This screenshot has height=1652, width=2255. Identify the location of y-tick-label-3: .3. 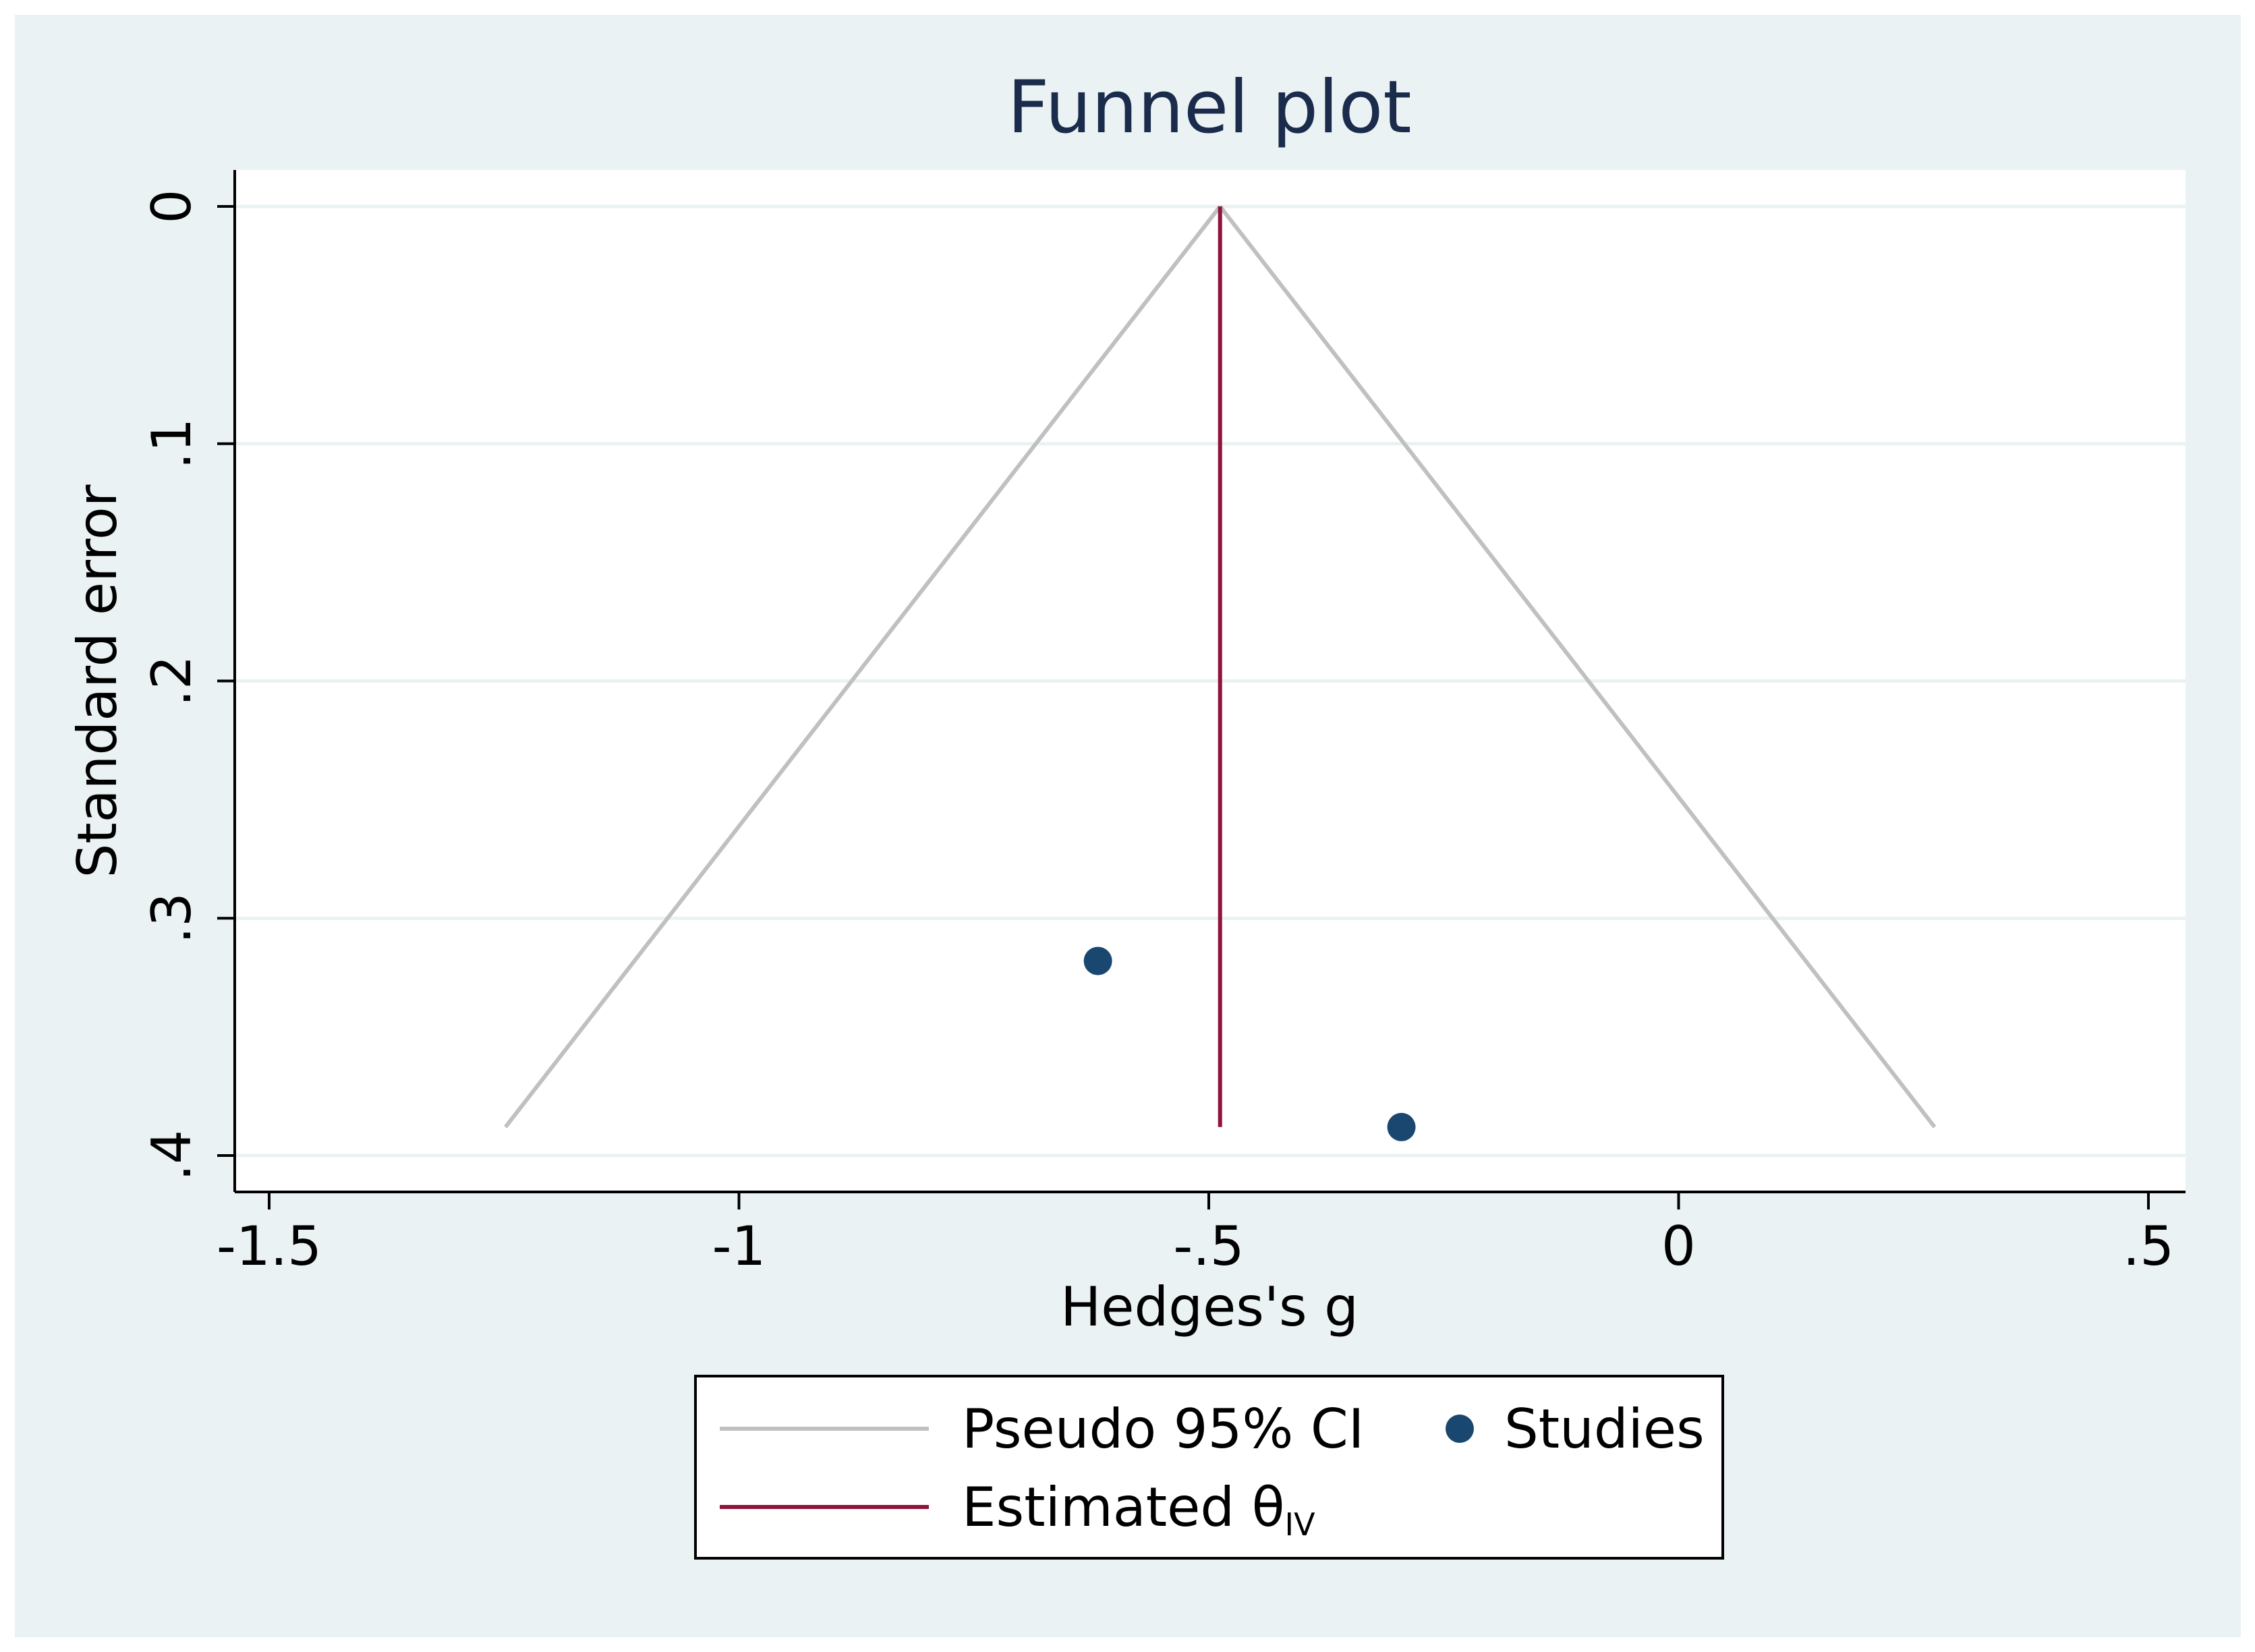
(172, 918).